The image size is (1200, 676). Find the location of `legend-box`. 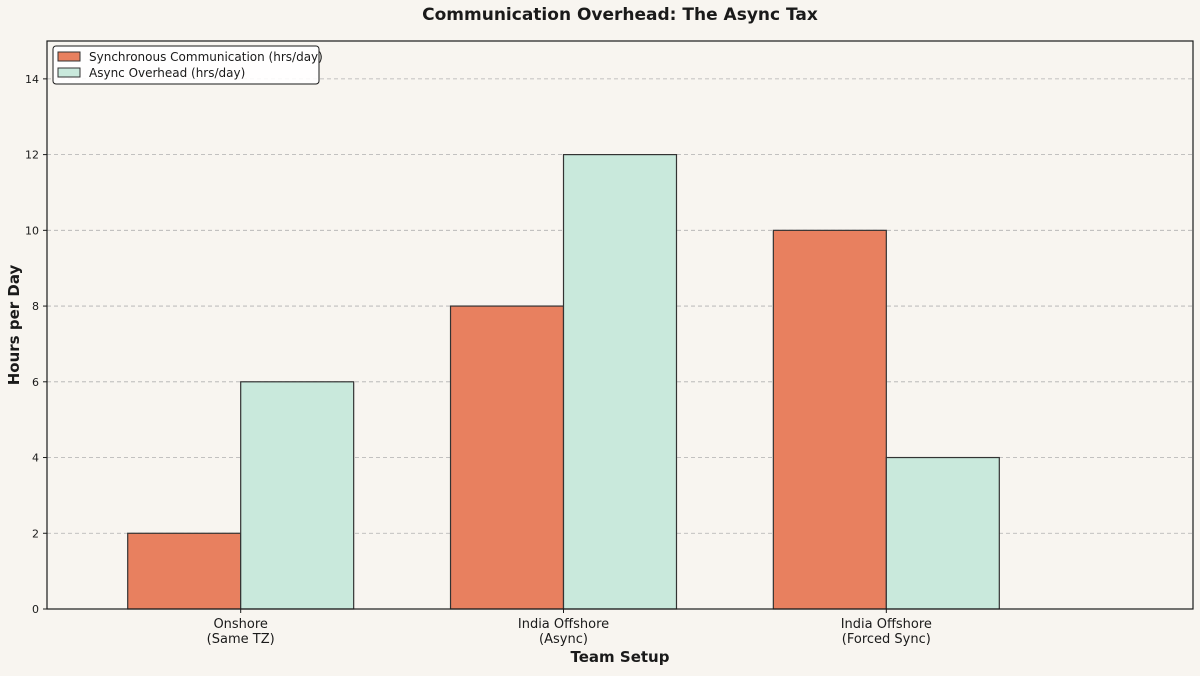

legend-box is located at coordinates (186, 65).